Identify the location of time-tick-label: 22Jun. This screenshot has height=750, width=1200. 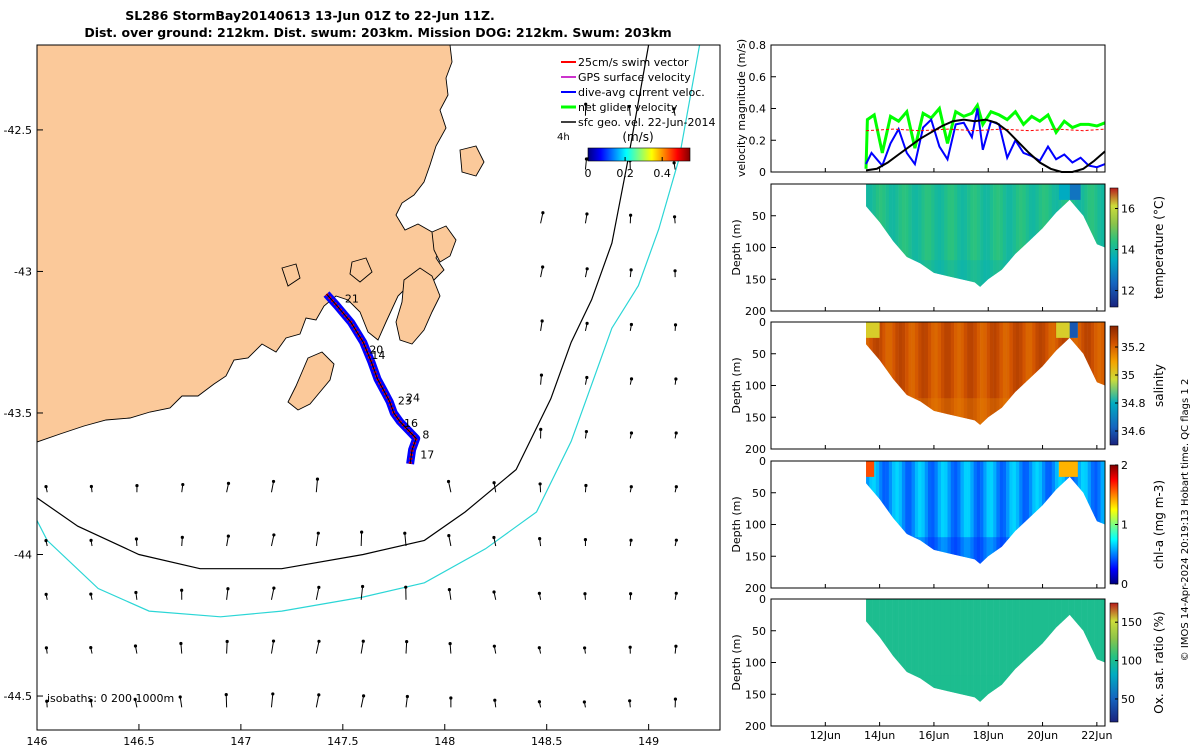
(1096, 735).